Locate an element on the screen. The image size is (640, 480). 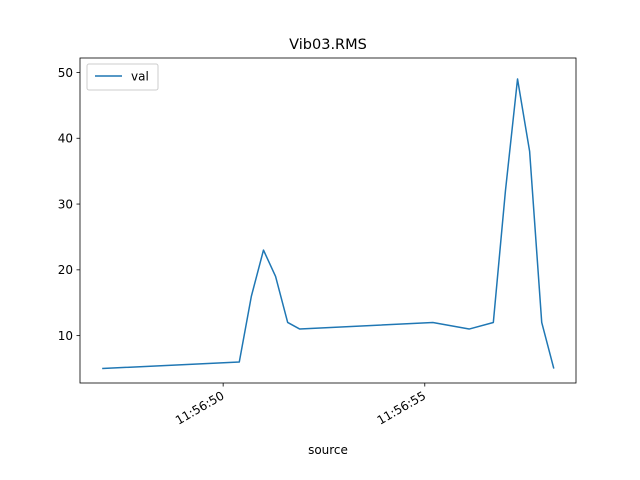
y-tick-label: 50 is located at coordinates (65, 73).